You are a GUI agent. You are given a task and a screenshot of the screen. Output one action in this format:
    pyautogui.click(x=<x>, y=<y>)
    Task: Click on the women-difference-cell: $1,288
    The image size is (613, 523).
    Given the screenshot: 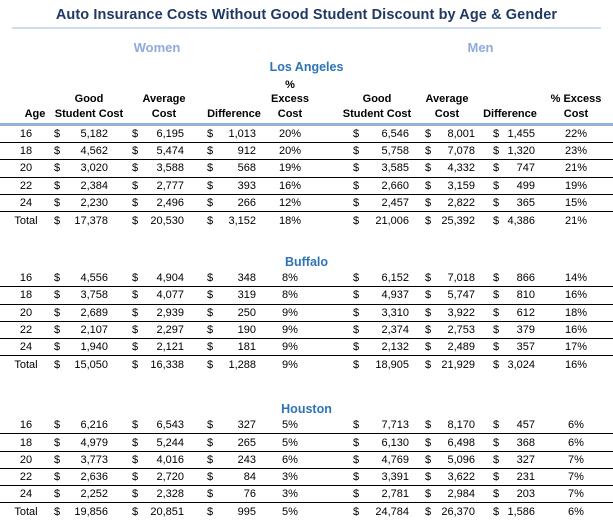 What is the action you would take?
    pyautogui.click(x=234, y=365)
    